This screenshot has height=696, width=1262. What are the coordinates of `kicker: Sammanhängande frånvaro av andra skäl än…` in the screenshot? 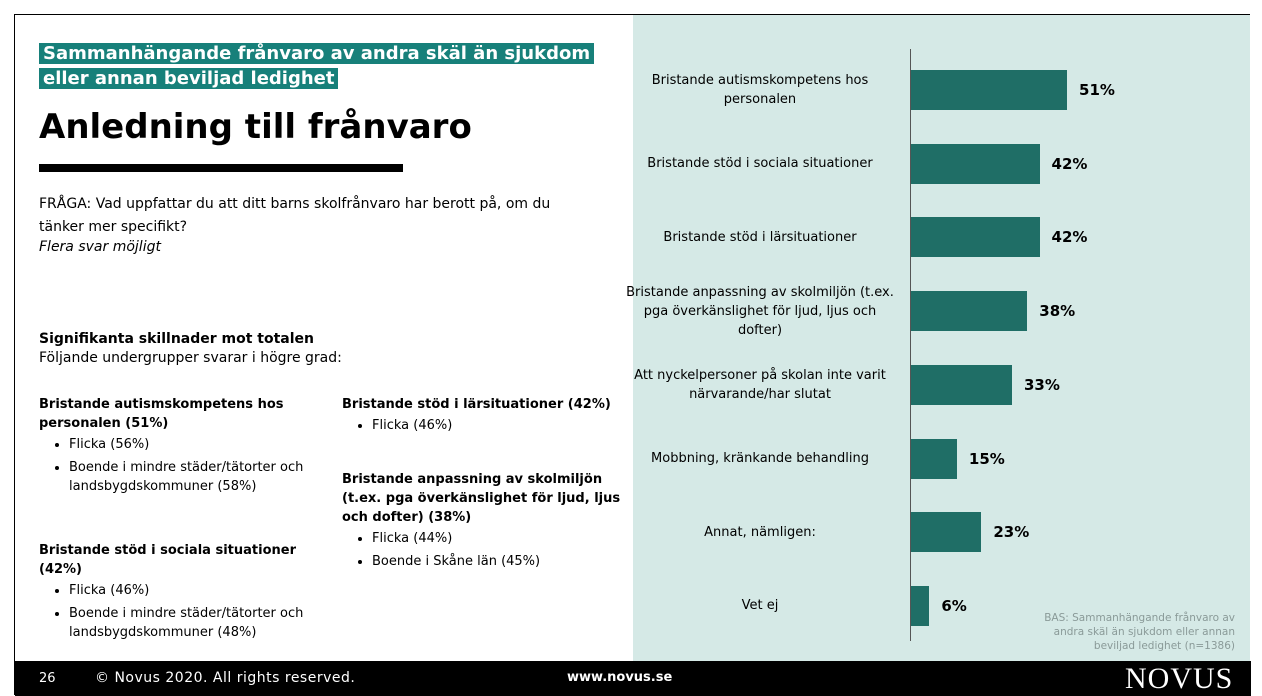 It's located at (319, 66).